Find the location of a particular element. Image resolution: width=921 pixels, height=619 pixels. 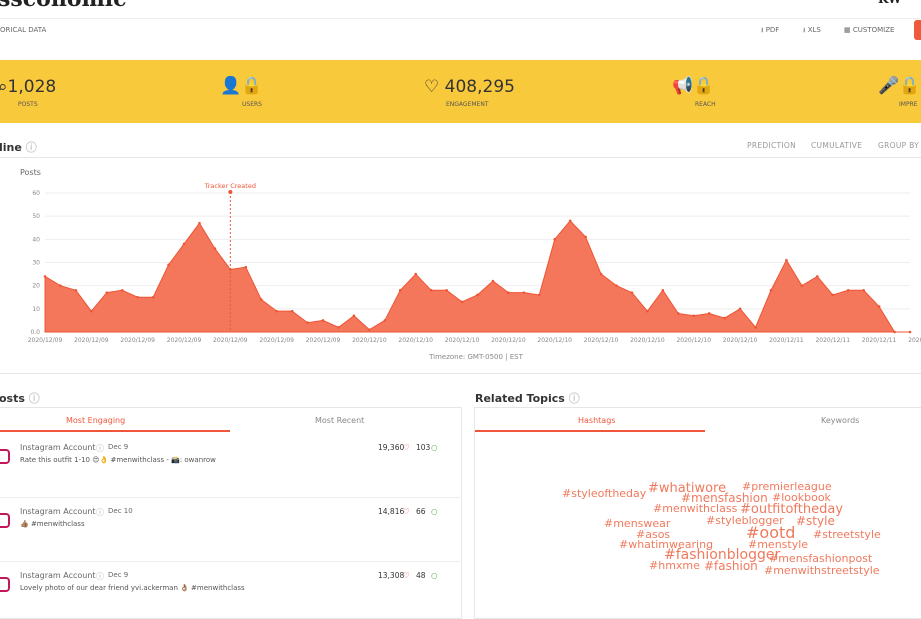

tab: CUMULATIVE is located at coordinates (837, 145).